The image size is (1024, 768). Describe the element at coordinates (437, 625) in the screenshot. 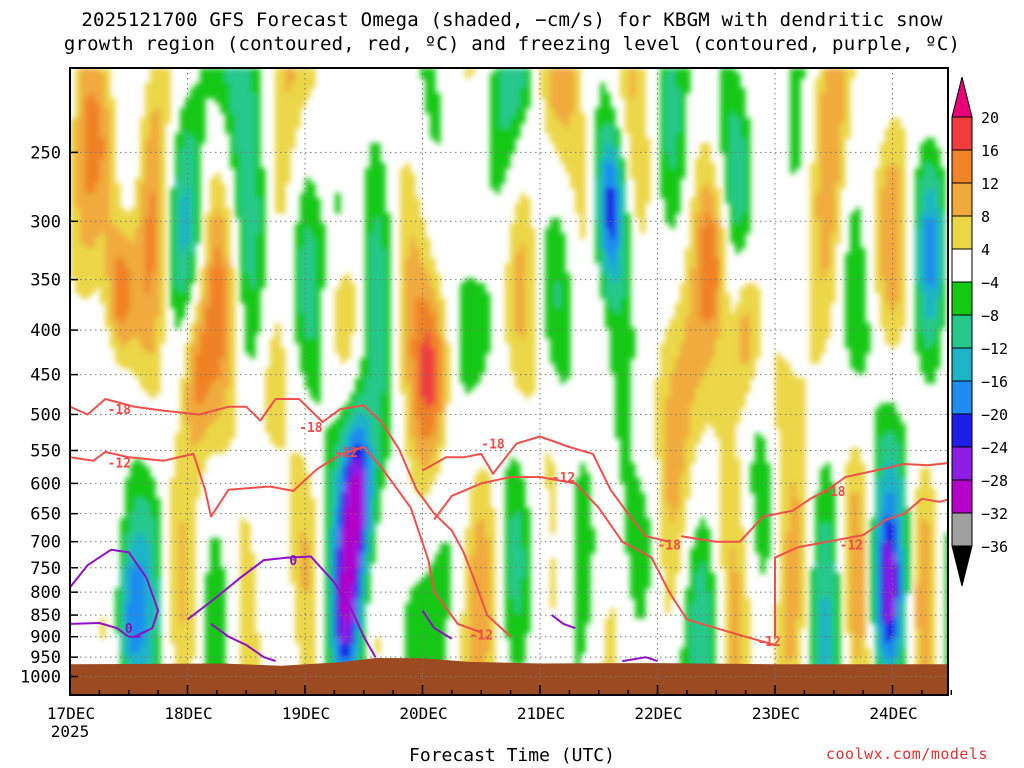

I see `contour-zero-e` at that location.